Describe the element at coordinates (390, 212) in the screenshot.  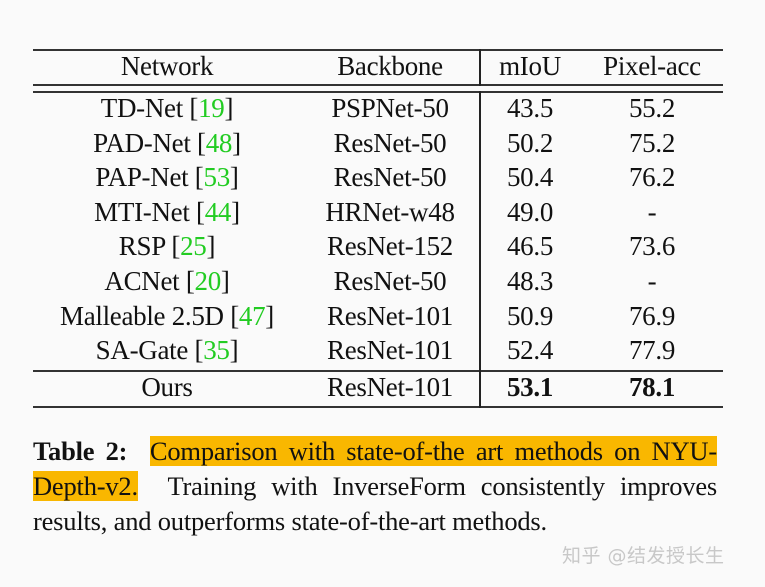
I see `cell-backbone: HRNet-w48` at that location.